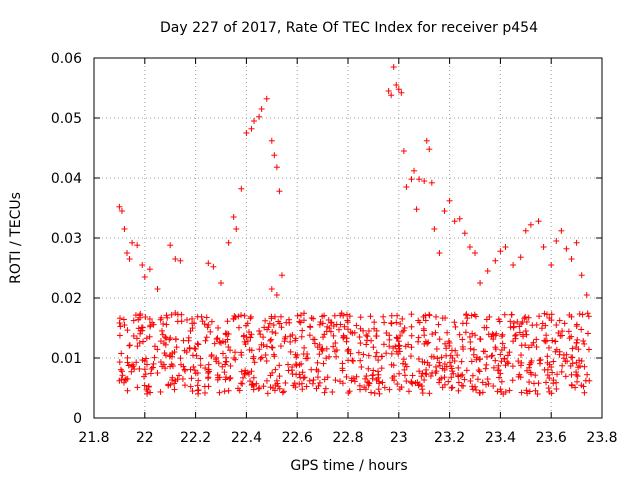  I want to click on x-tick-label: 22, so click(145, 438).